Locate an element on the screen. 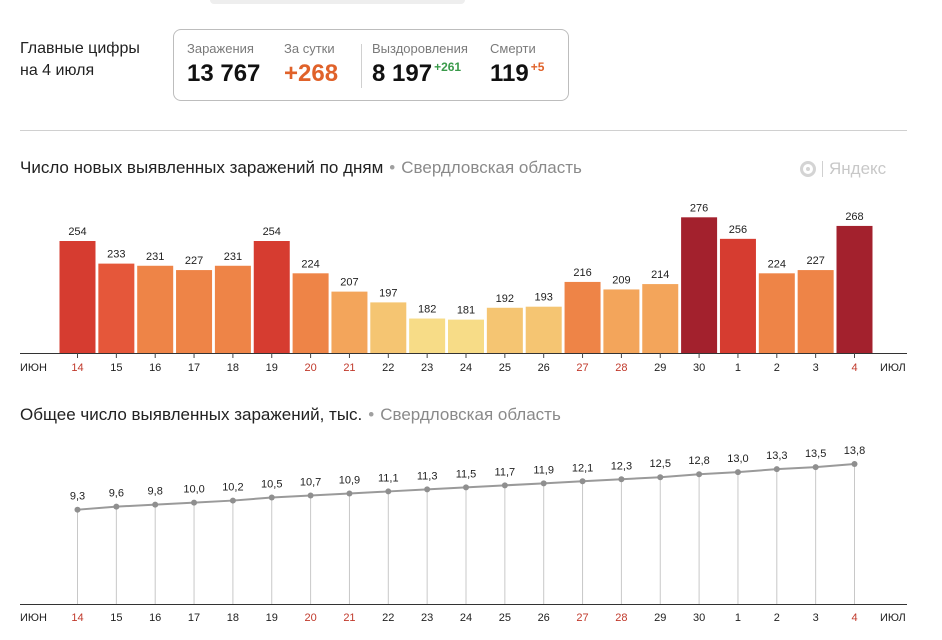  bar-value-label: 216 is located at coordinates (582, 273).